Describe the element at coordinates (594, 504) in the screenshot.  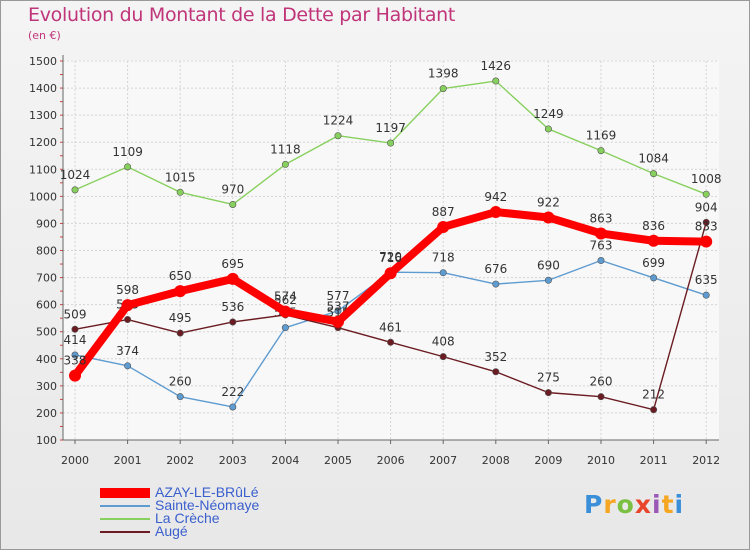
I see `logo-letter: P` at that location.